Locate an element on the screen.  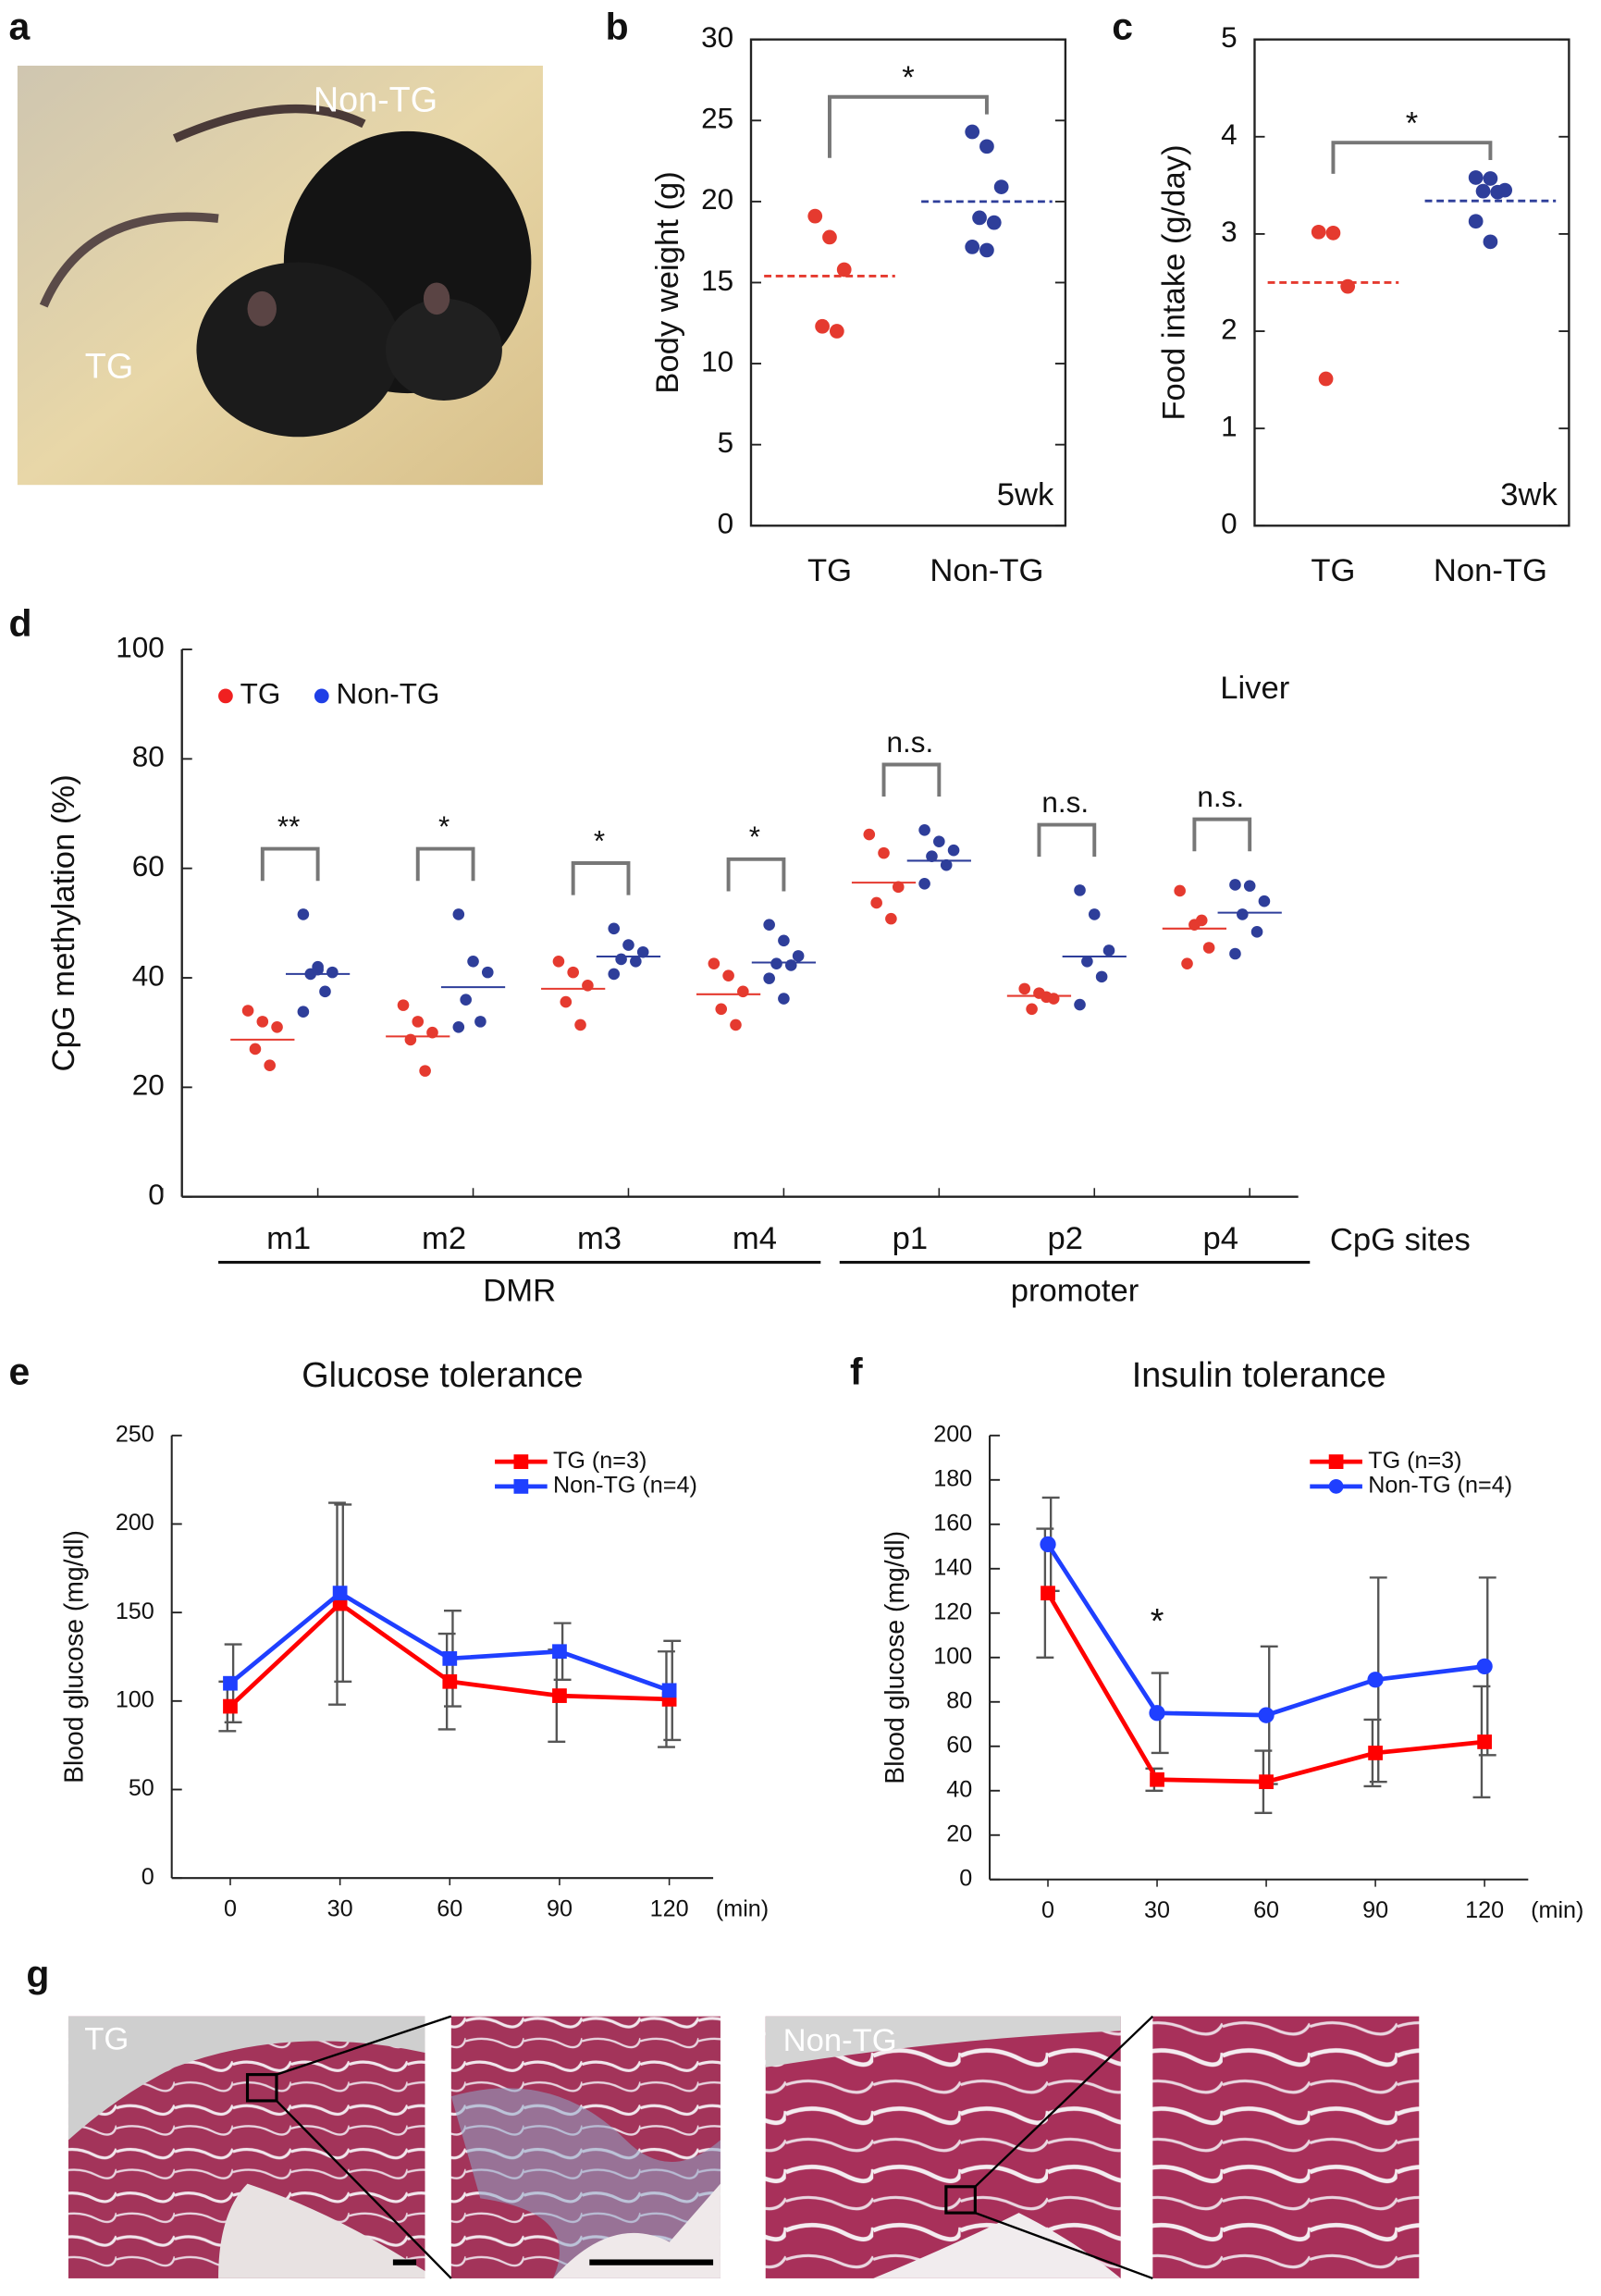
chart-title: Glucose tolerance is located at coordinates (442, 1375).